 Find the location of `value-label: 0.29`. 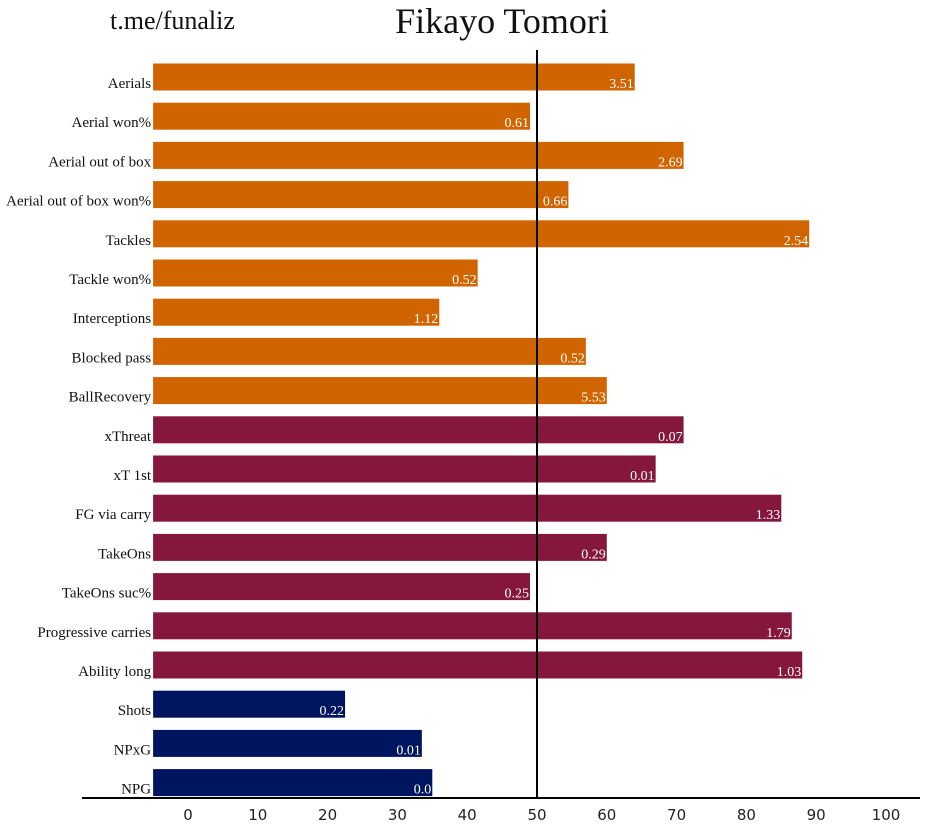

value-label: 0.29 is located at coordinates (593, 554).